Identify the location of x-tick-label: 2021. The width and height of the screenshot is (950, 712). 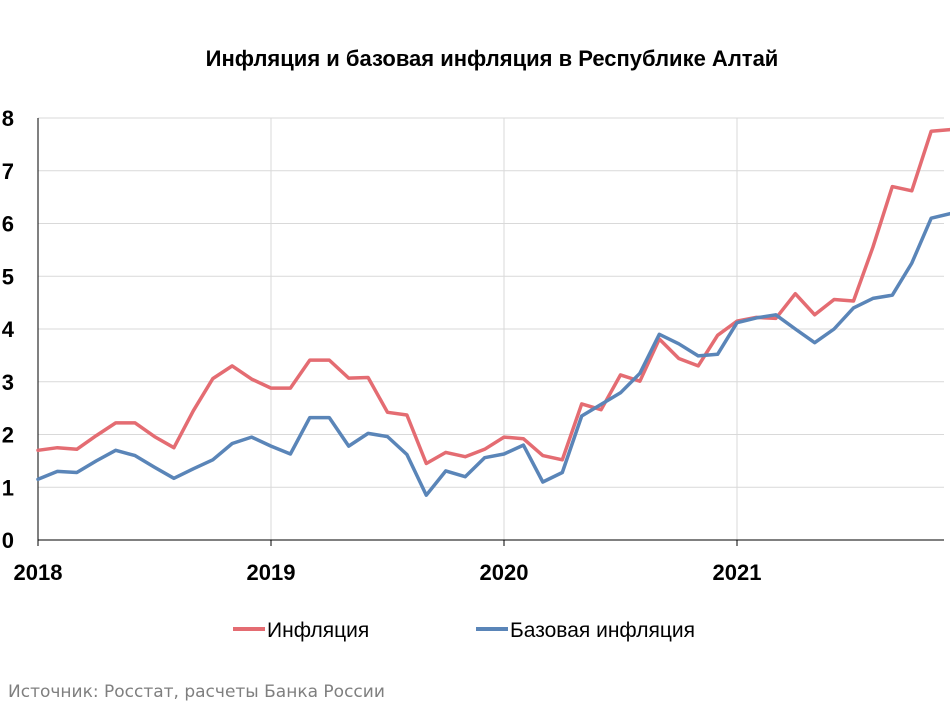
(737, 572).